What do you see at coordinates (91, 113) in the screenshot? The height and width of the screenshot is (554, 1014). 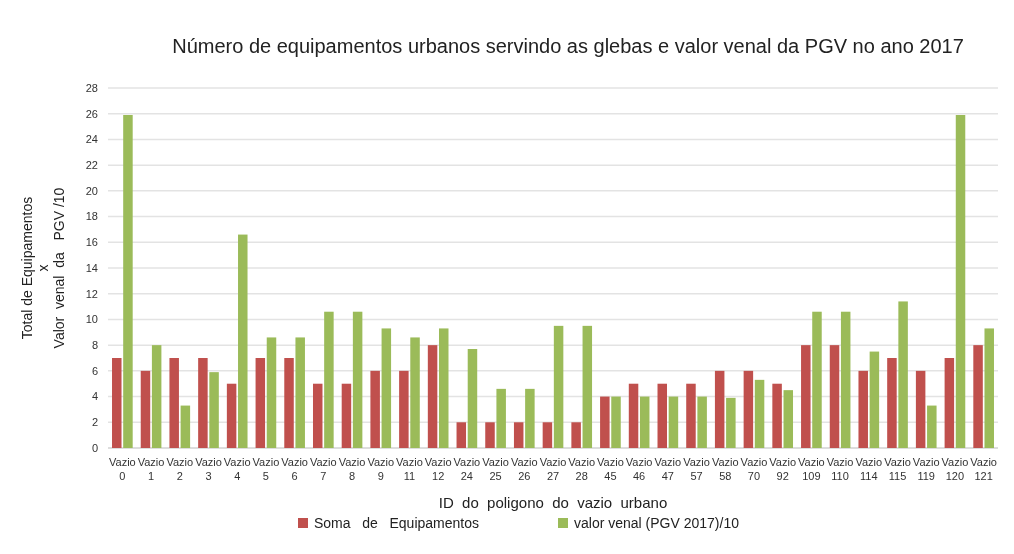 I see `y-tick-label: 26` at bounding box center [91, 113].